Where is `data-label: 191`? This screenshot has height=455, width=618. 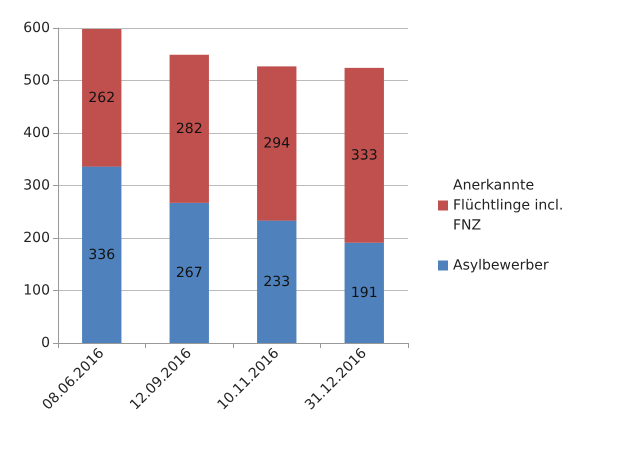
data-label: 191 is located at coordinates (364, 292).